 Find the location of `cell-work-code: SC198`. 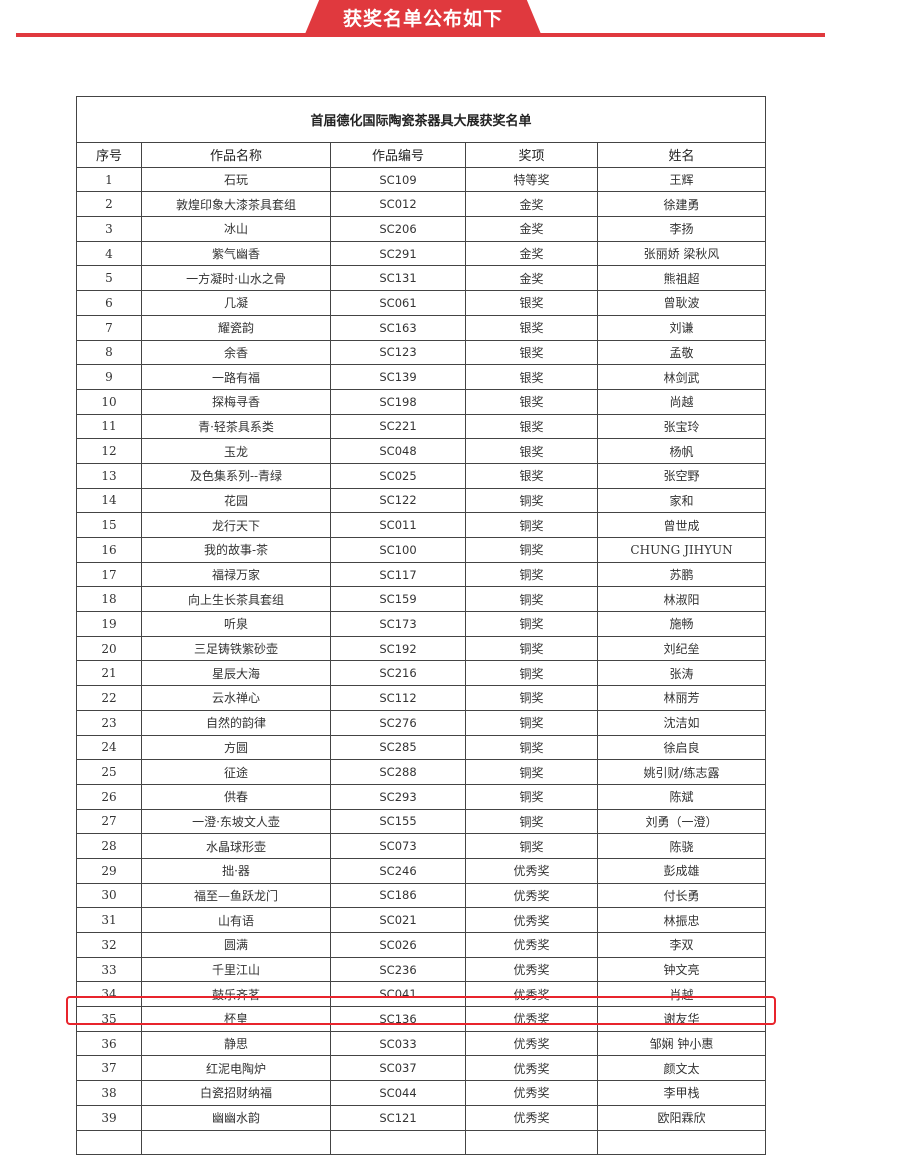

cell-work-code: SC198 is located at coordinates (398, 401).